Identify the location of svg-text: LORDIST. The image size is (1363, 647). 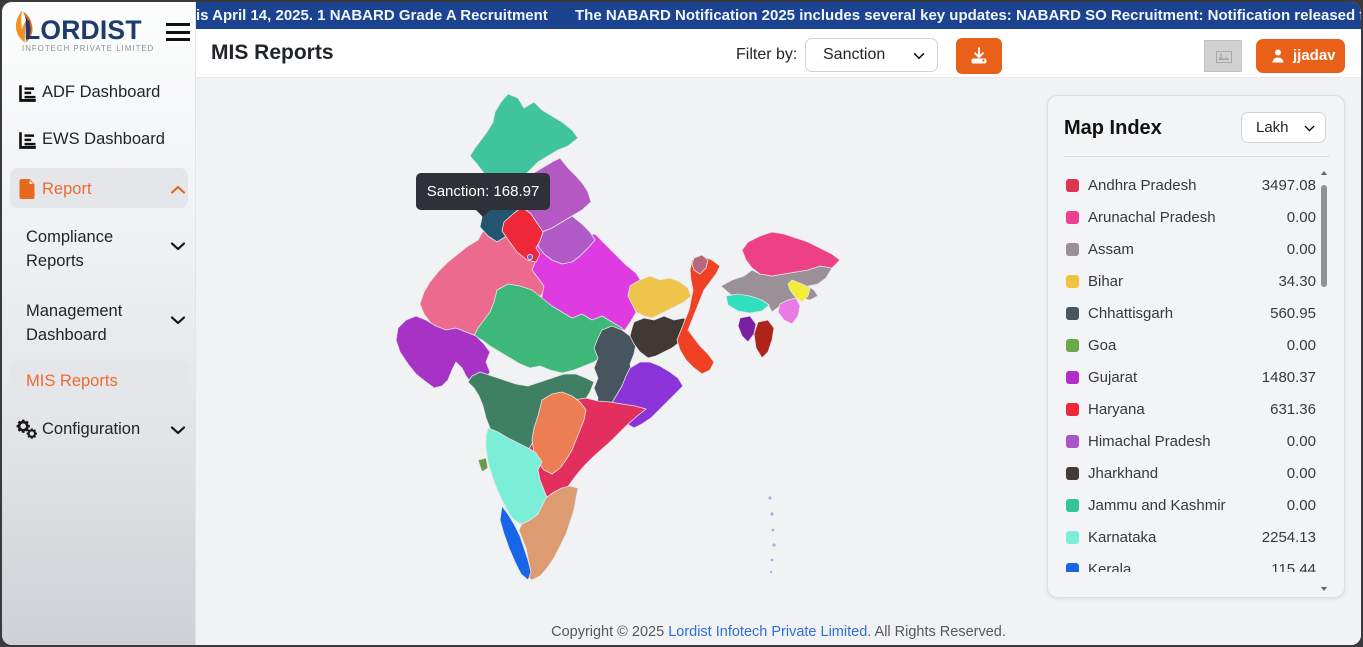
(83, 30).